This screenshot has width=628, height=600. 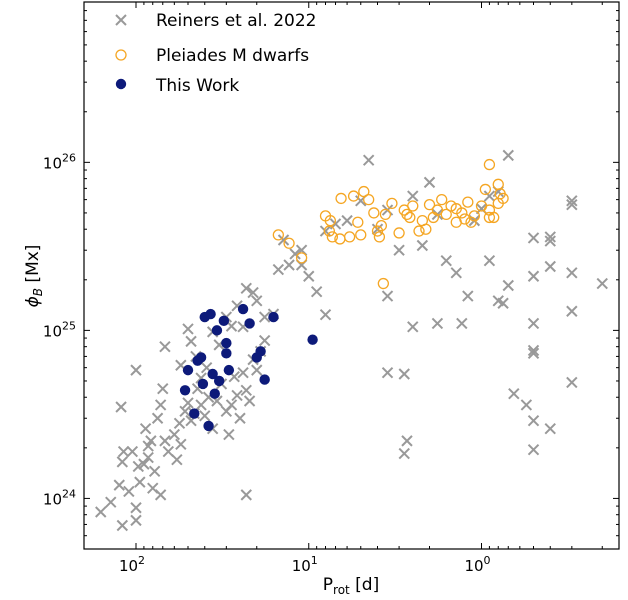 What do you see at coordinates (351, 586) in the screenshot?
I see `x-axis-label: Prot [d]` at bounding box center [351, 586].